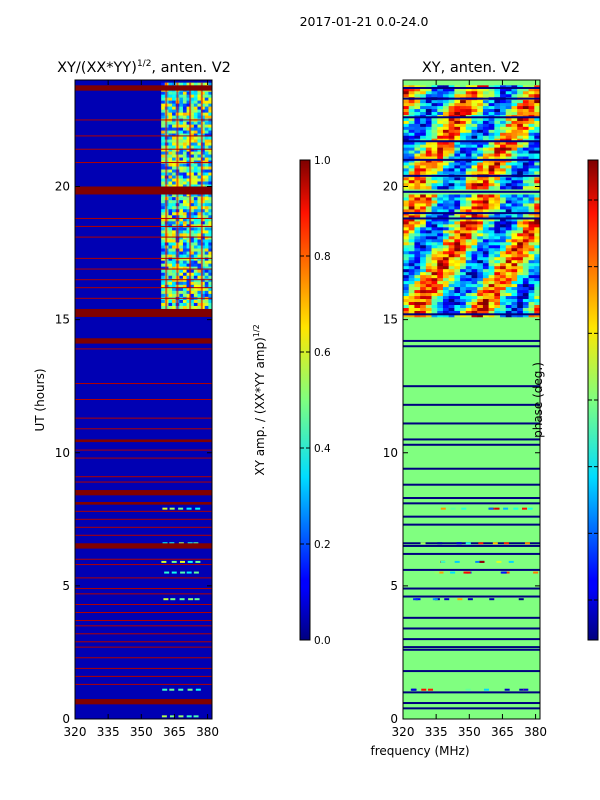 The image size is (600, 800). Describe the element at coordinates (190, 561) in the screenshot. I see `left-heat-blip` at that location.